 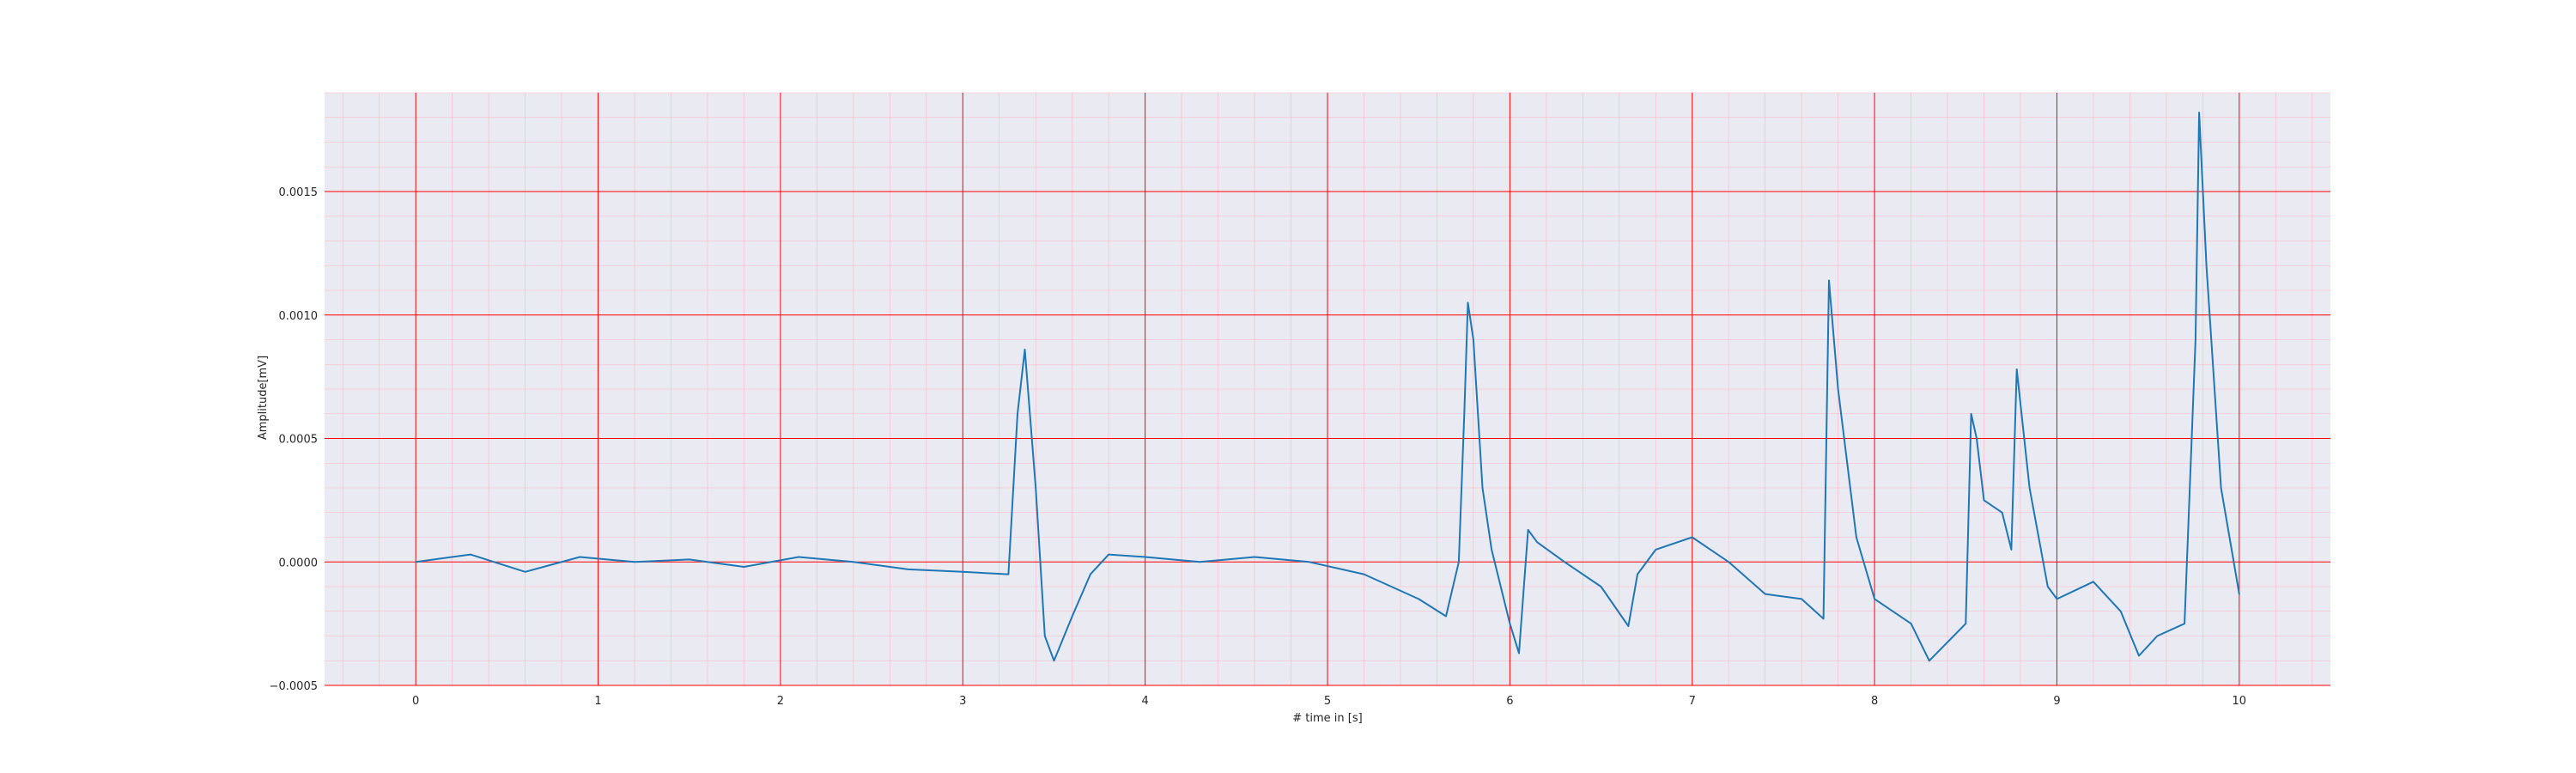 I want to click on y-tick-label: 0.0010, so click(x=299, y=316).